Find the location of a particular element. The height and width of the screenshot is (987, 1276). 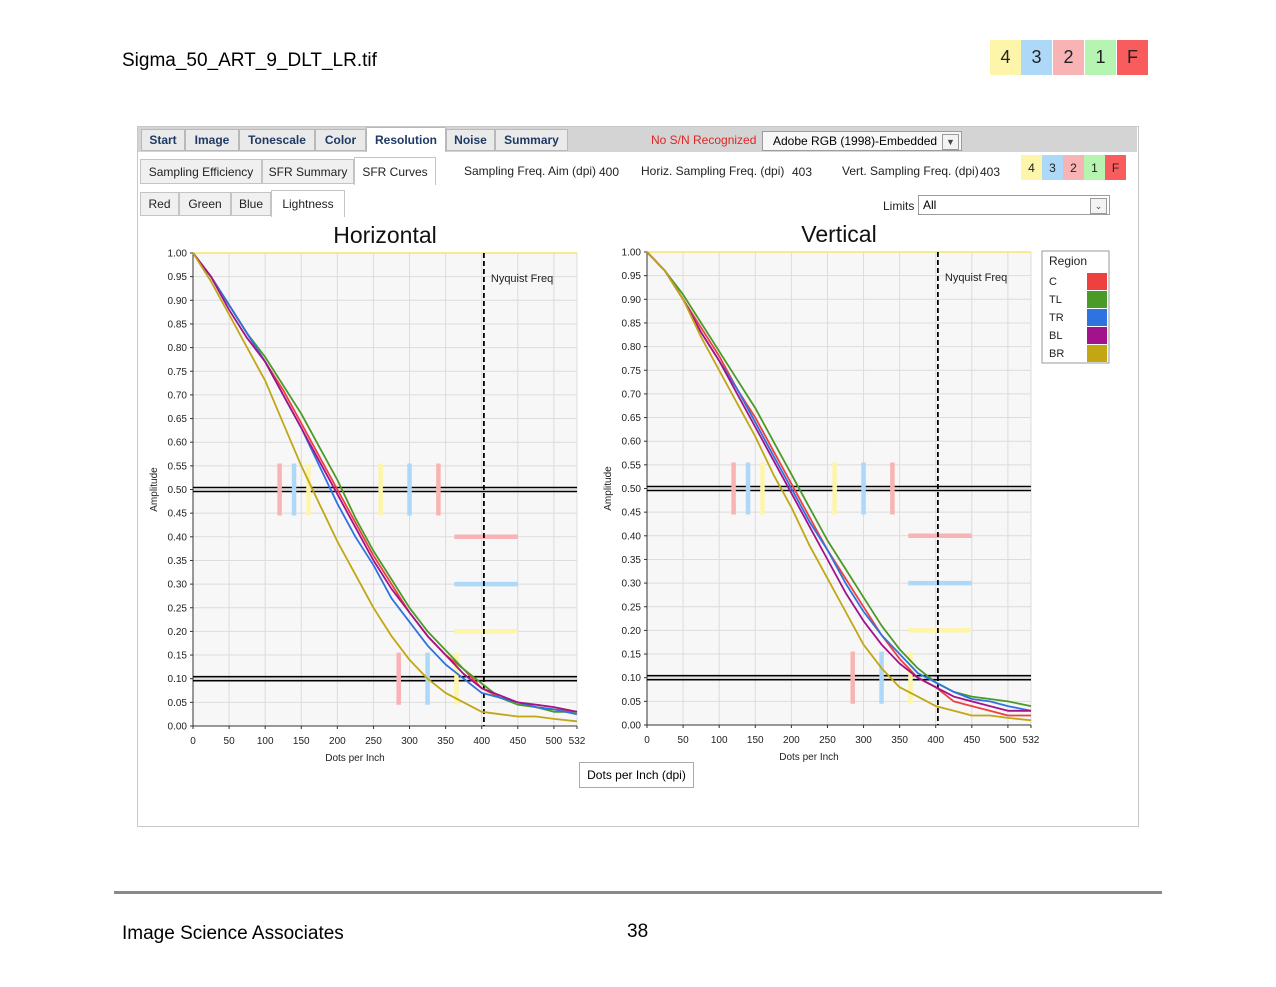

chevron-down-icon: ▼ is located at coordinates (950, 142).